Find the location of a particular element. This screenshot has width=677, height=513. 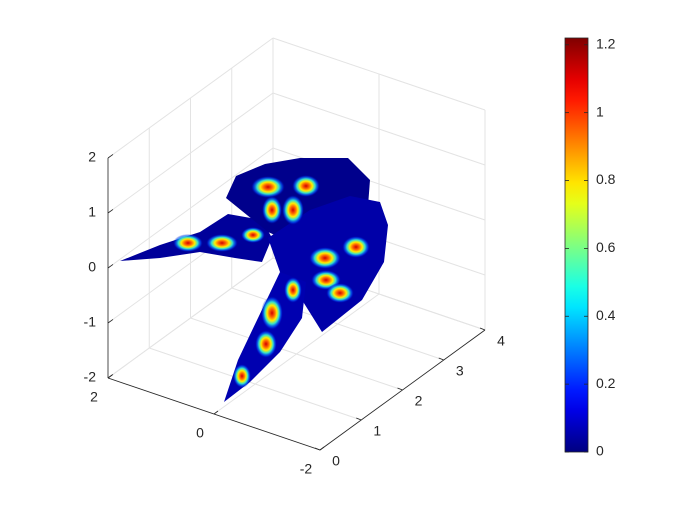

colorbar-tick-label: 0.2 is located at coordinates (606, 383).